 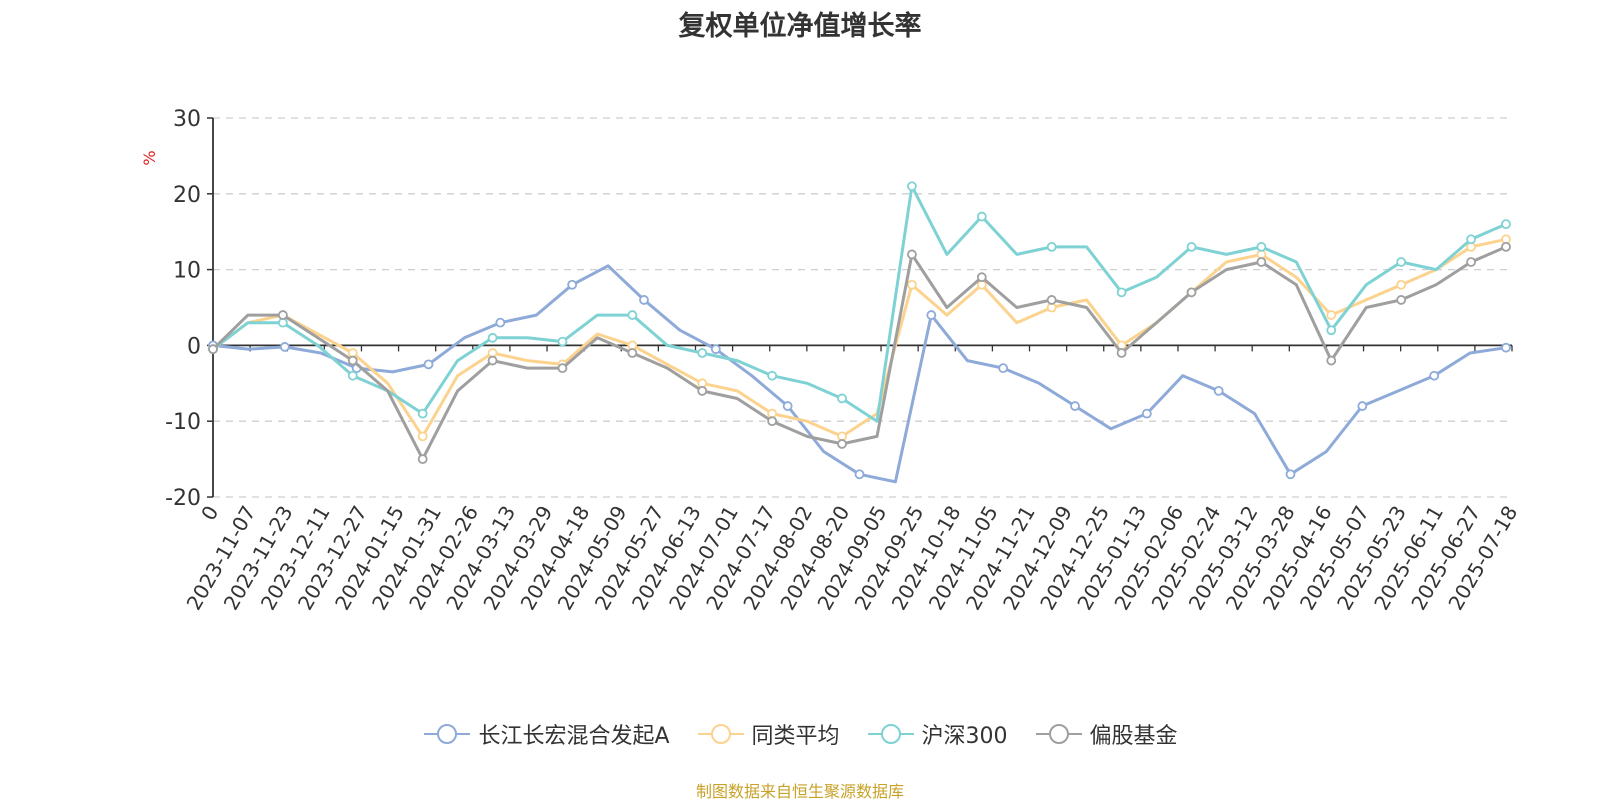 I want to click on y-tick-label: 10, so click(x=187, y=271).